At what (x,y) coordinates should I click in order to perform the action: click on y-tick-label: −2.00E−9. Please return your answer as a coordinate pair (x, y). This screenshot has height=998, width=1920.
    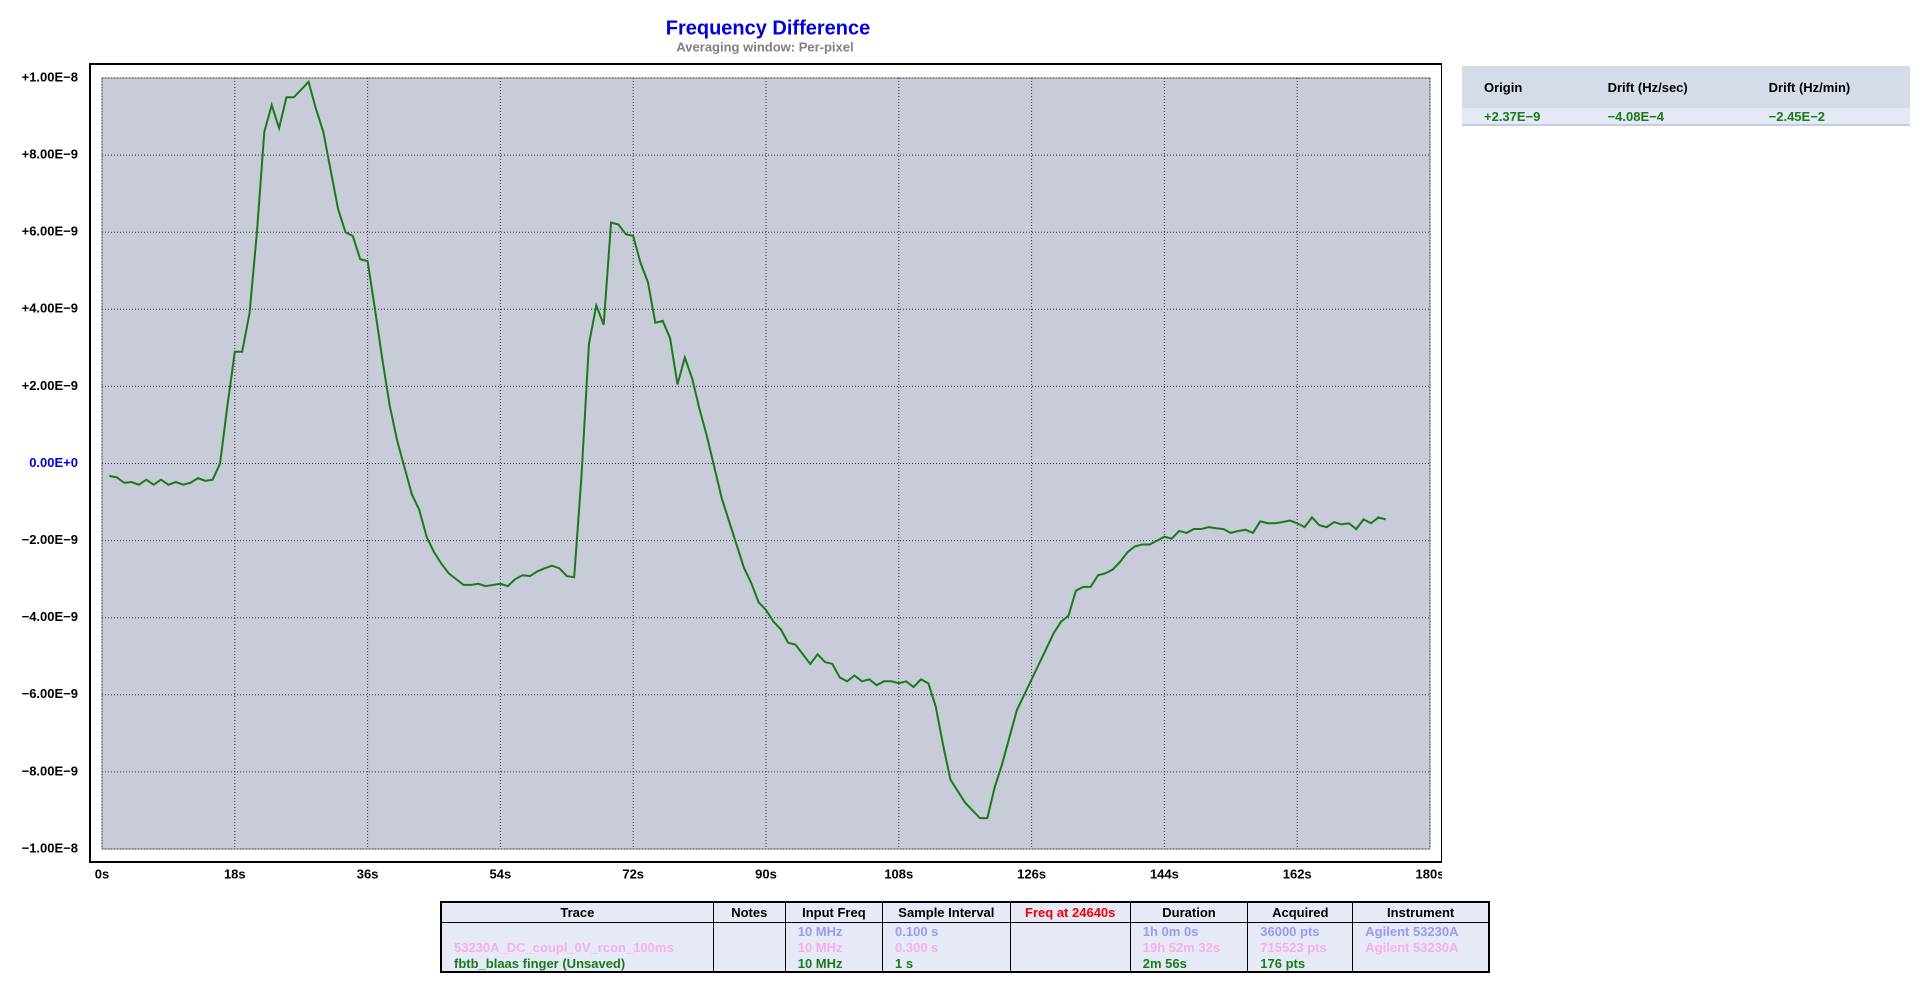
    Looking at the image, I should click on (50, 539).